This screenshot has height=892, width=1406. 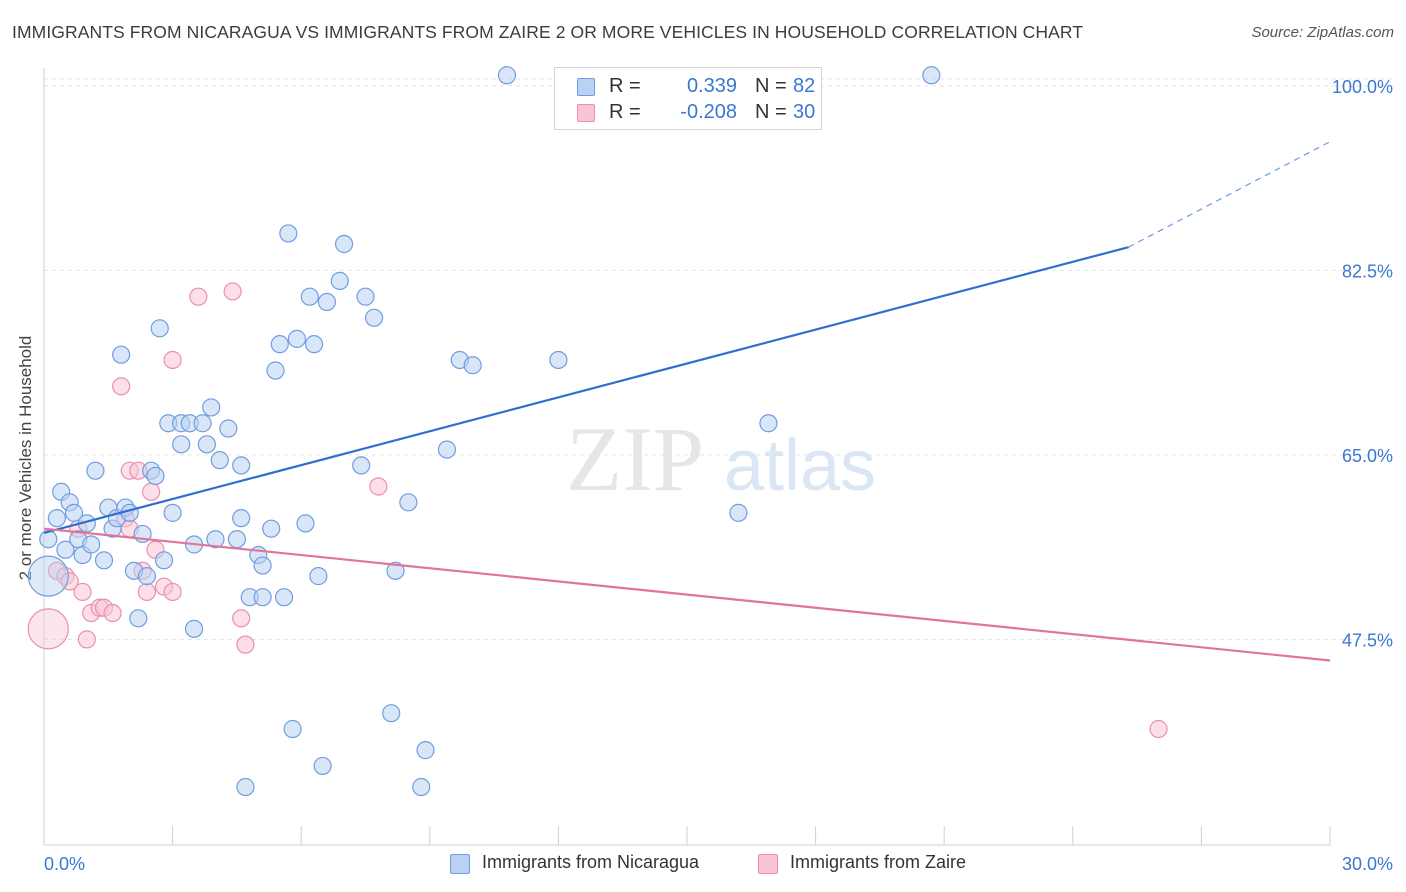 I want to click on x-tick-label-max: 30.0%, so click(x=1367, y=864).